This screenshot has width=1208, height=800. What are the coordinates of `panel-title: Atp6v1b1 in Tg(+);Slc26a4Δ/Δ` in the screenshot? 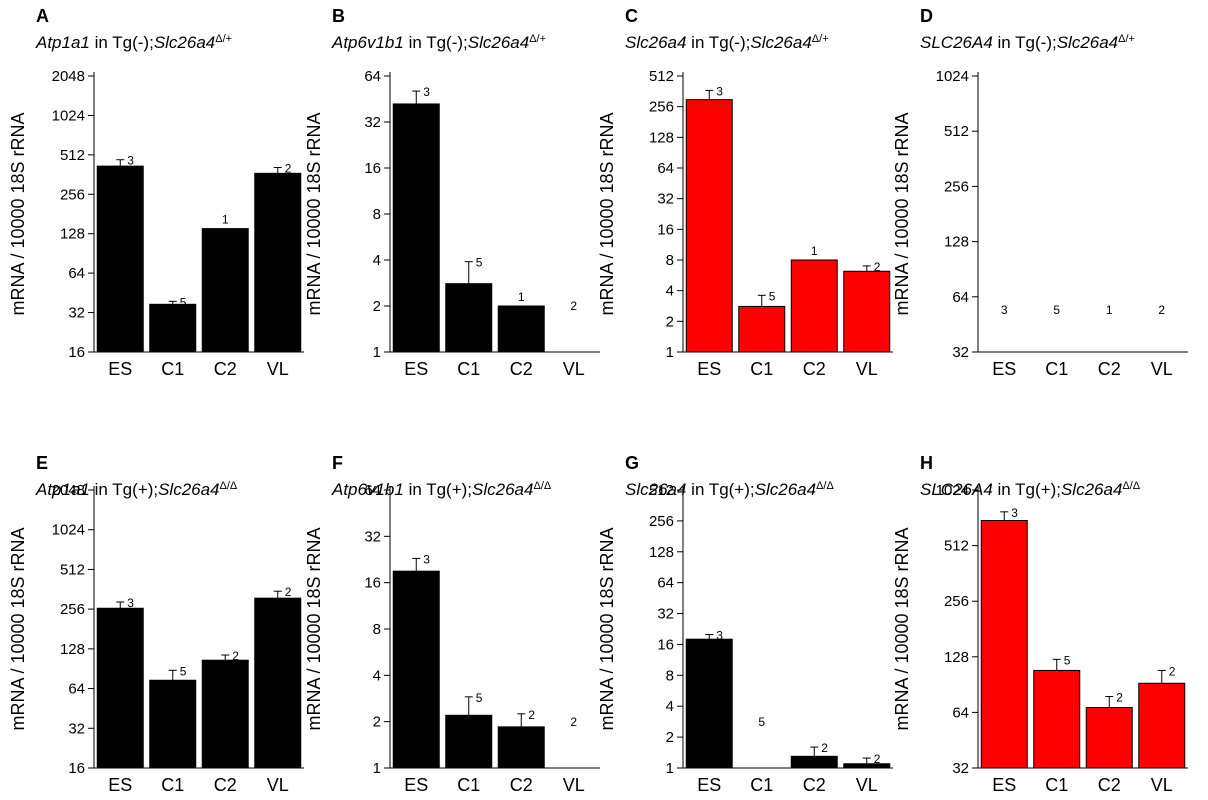 It's located at (441, 489).